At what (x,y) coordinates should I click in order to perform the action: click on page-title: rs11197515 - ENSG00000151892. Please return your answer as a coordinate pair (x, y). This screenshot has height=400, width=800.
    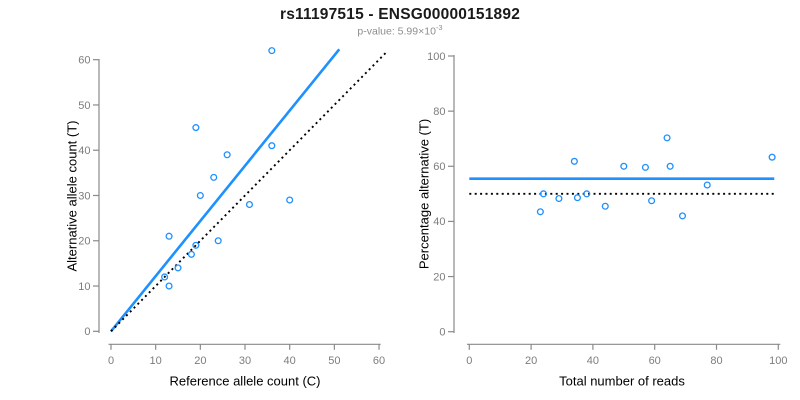
    Looking at the image, I should click on (400, 14).